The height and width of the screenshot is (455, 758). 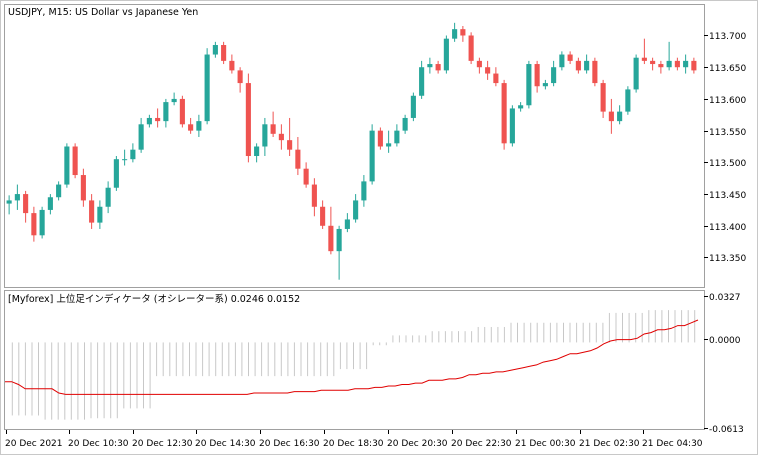 I want to click on price-label: 113.600, so click(x=727, y=101).